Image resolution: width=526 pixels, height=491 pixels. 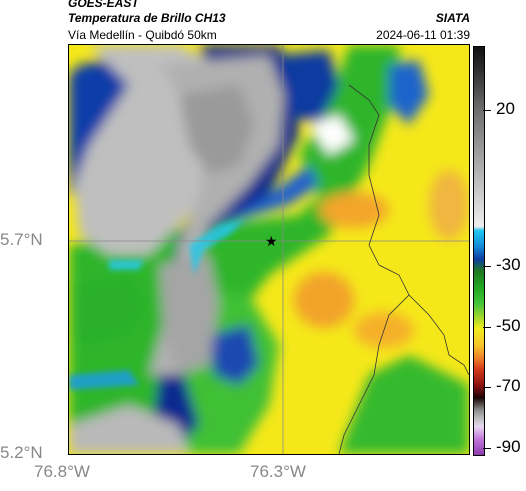 What do you see at coordinates (374, 269) in the screenshot?
I see `department-boundary` at bounding box center [374, 269].